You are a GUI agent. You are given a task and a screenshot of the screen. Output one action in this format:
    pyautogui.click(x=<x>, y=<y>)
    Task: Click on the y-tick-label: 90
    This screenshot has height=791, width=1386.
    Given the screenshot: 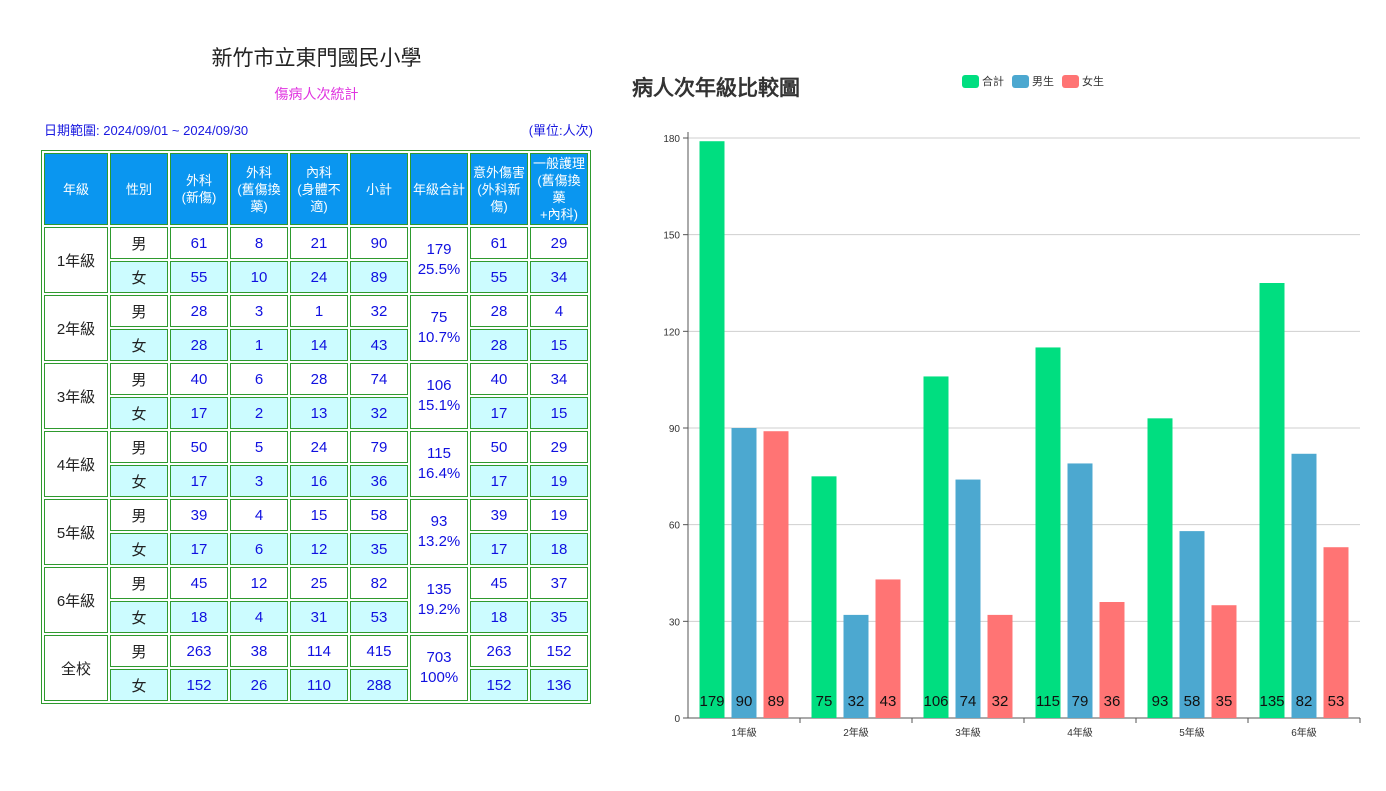 What is the action you would take?
    pyautogui.click(x=675, y=429)
    